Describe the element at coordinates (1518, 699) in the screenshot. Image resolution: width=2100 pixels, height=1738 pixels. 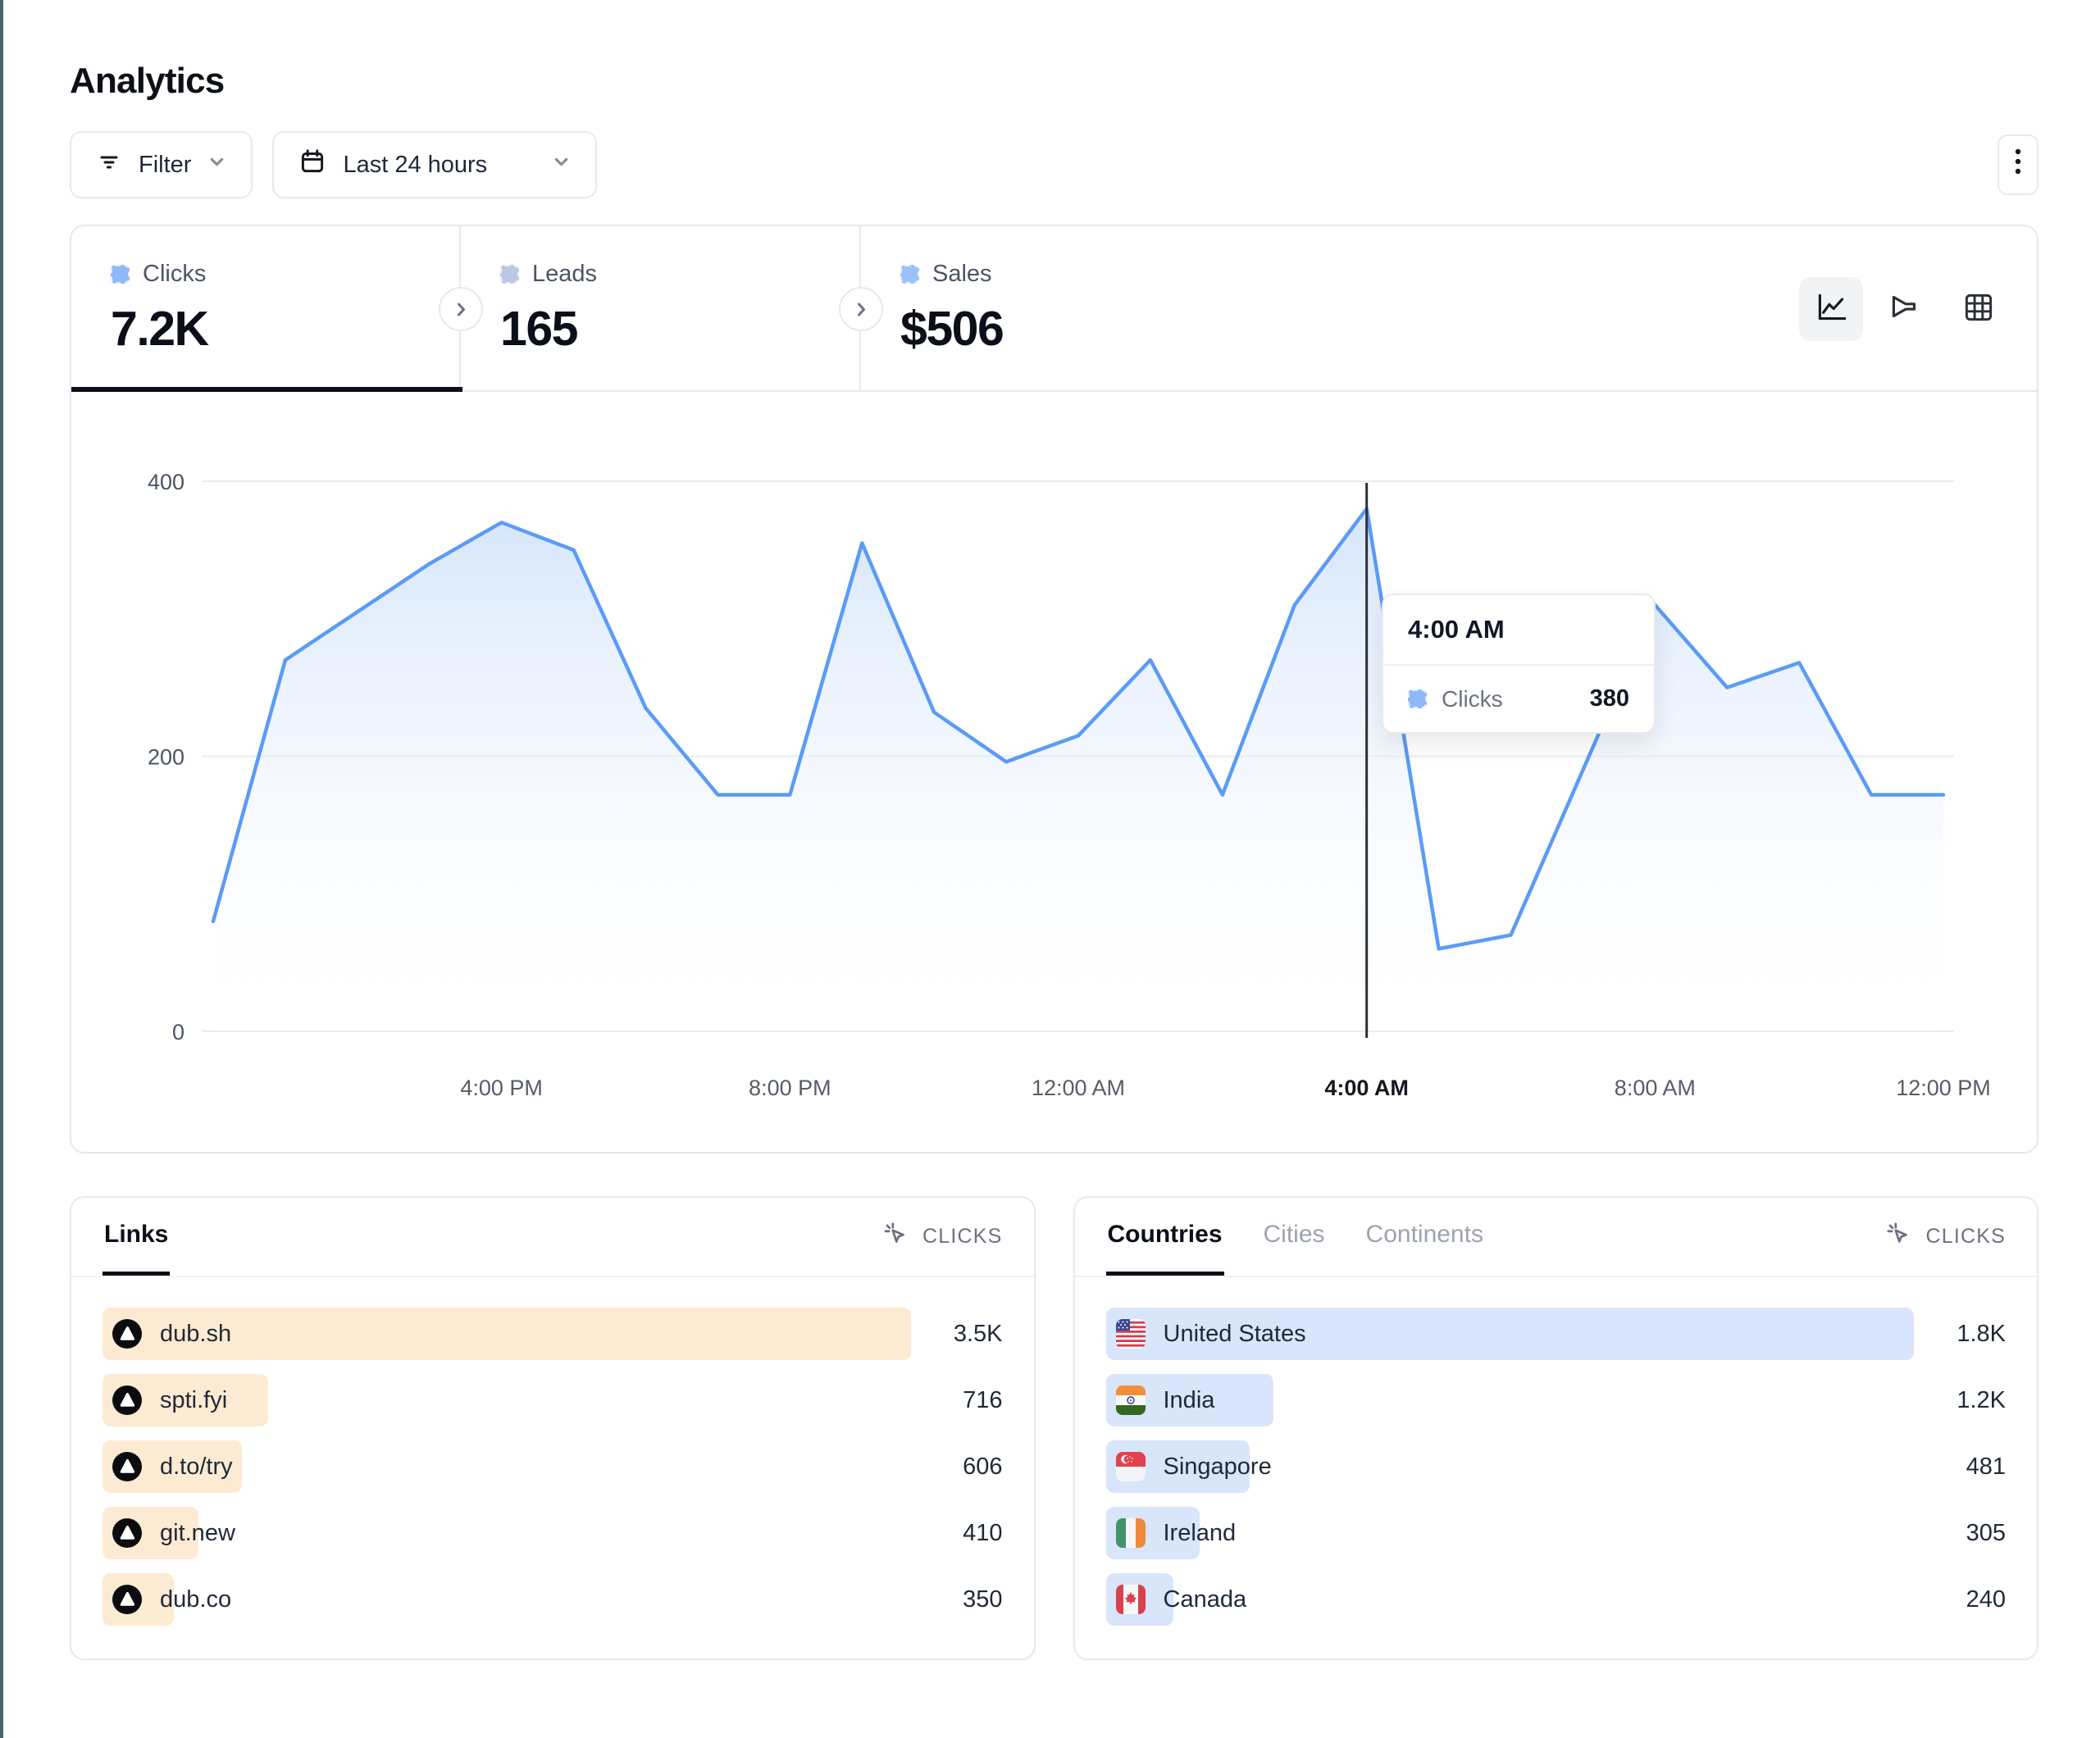
I see `tooltip-series-row: Clicks 380` at that location.